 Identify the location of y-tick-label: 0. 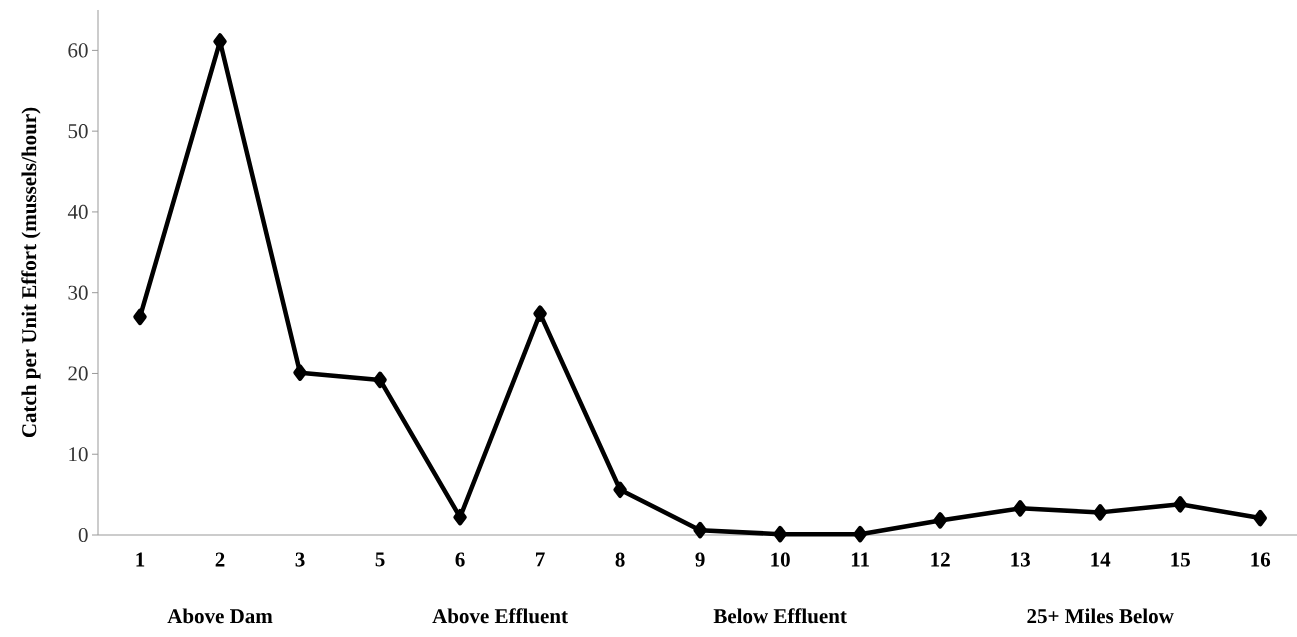
(83, 535).